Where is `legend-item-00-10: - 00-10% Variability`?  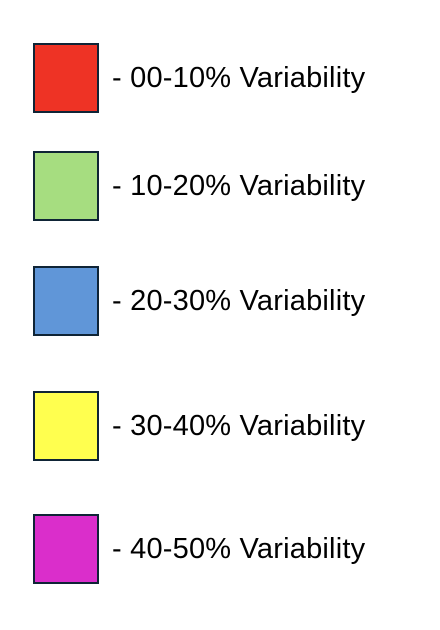
legend-item-00-10: - 00-10% Variability is located at coordinates (233, 78).